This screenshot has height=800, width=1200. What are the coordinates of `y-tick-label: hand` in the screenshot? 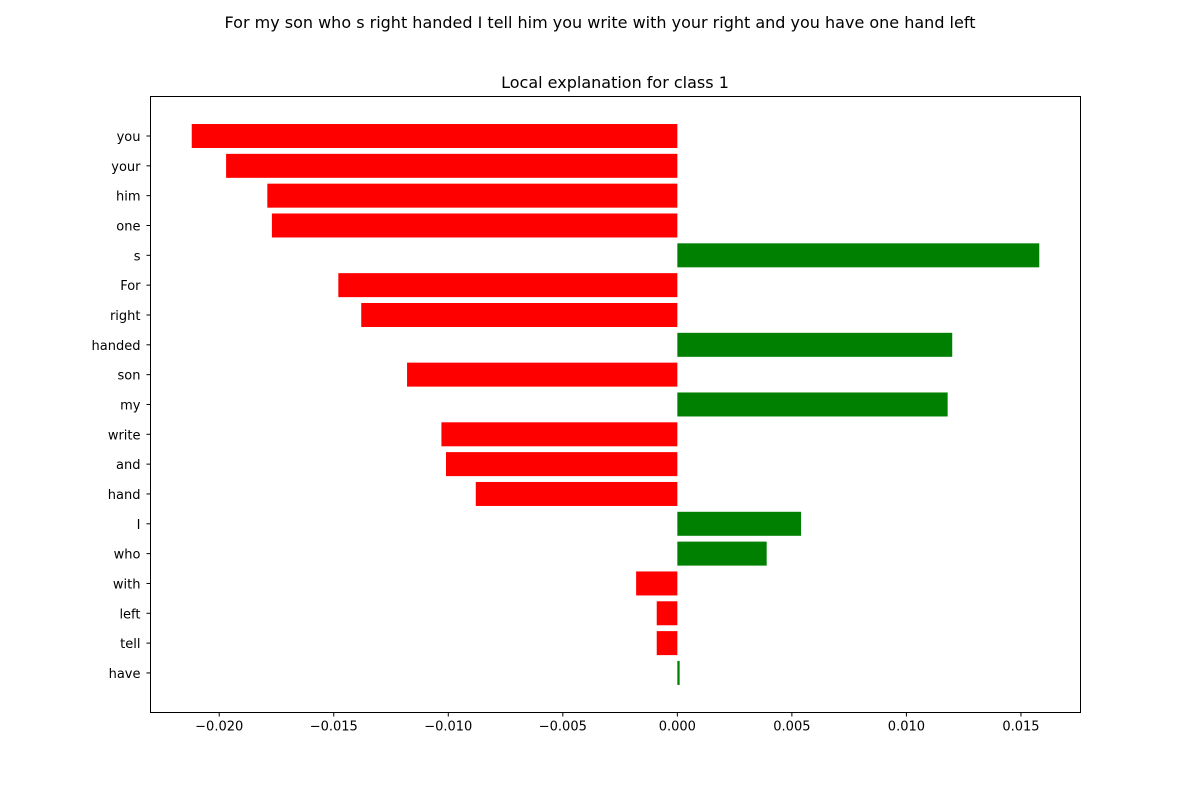 It's located at (124, 495).